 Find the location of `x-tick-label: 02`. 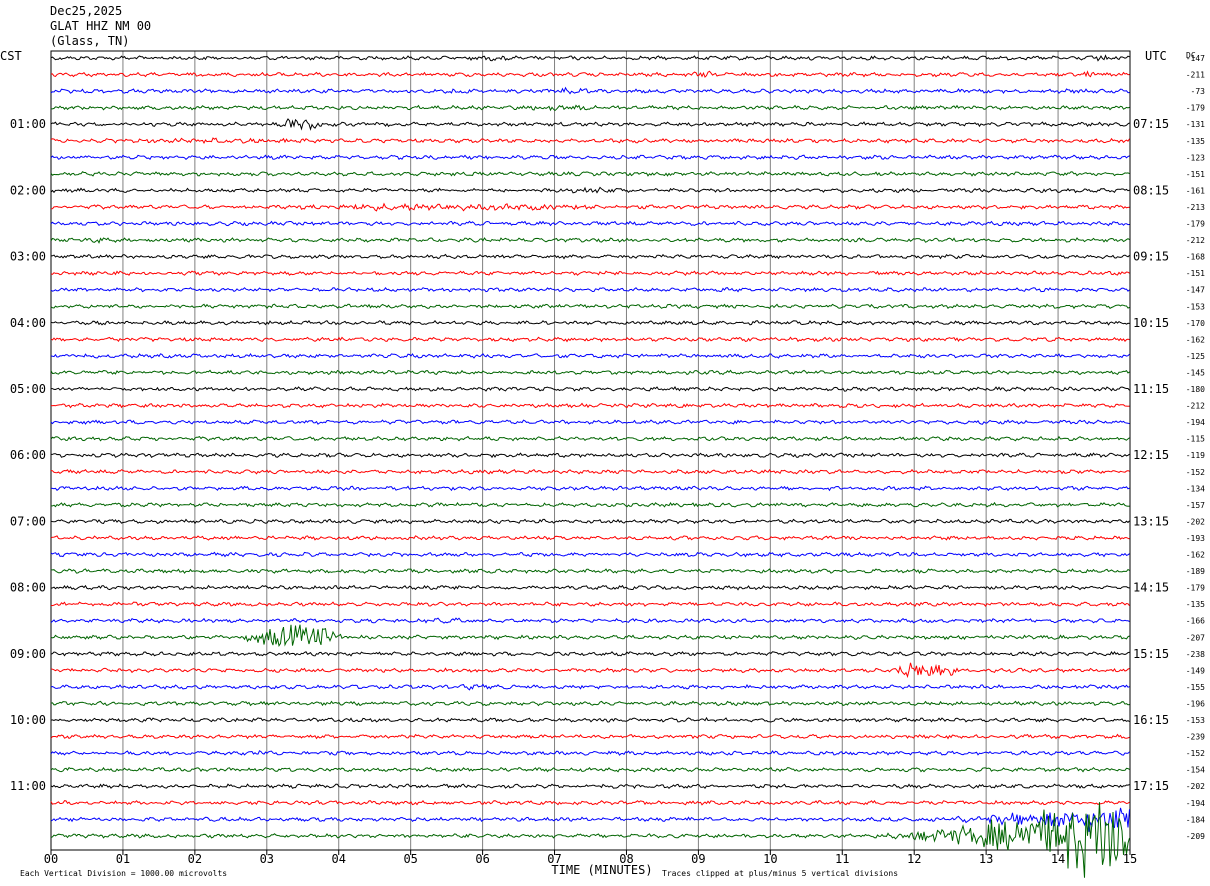

x-tick-label: 02 is located at coordinates (195, 859).